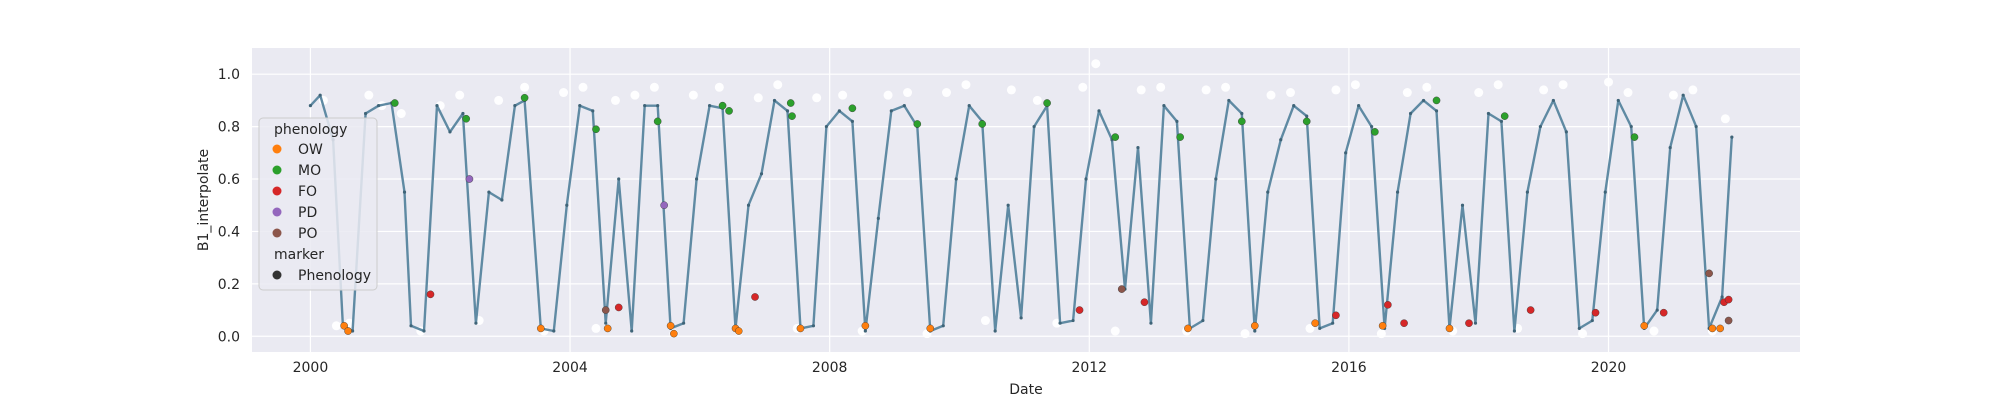 This screenshot has width=2000, height=400. Describe the element at coordinates (307, 234) in the screenshot. I see `legend-entry-label: PO` at that location.